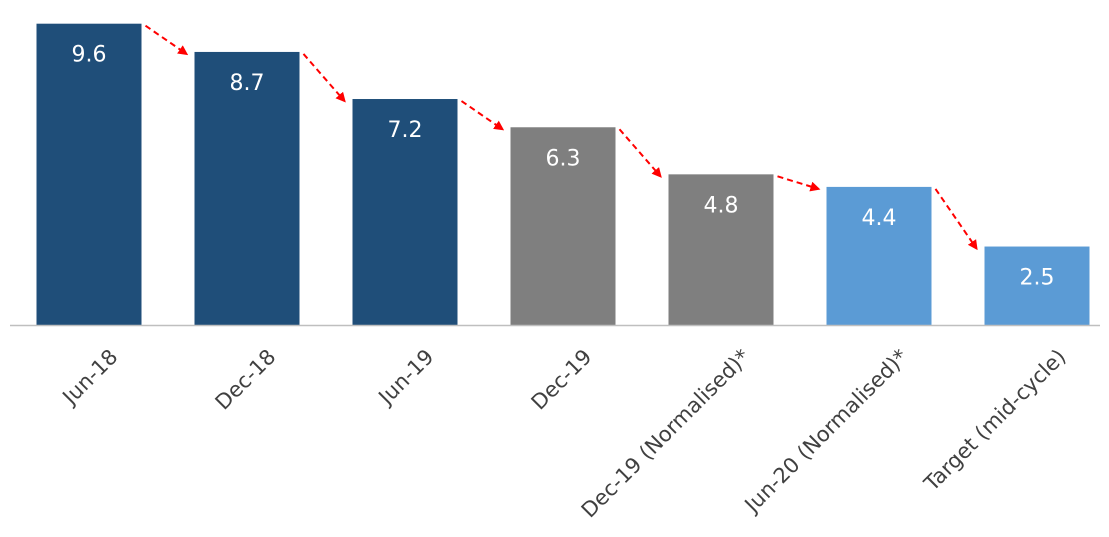 The image size is (1109, 537). What do you see at coordinates (89, 55) in the screenshot?
I see `data-label-1: 9.6` at bounding box center [89, 55].